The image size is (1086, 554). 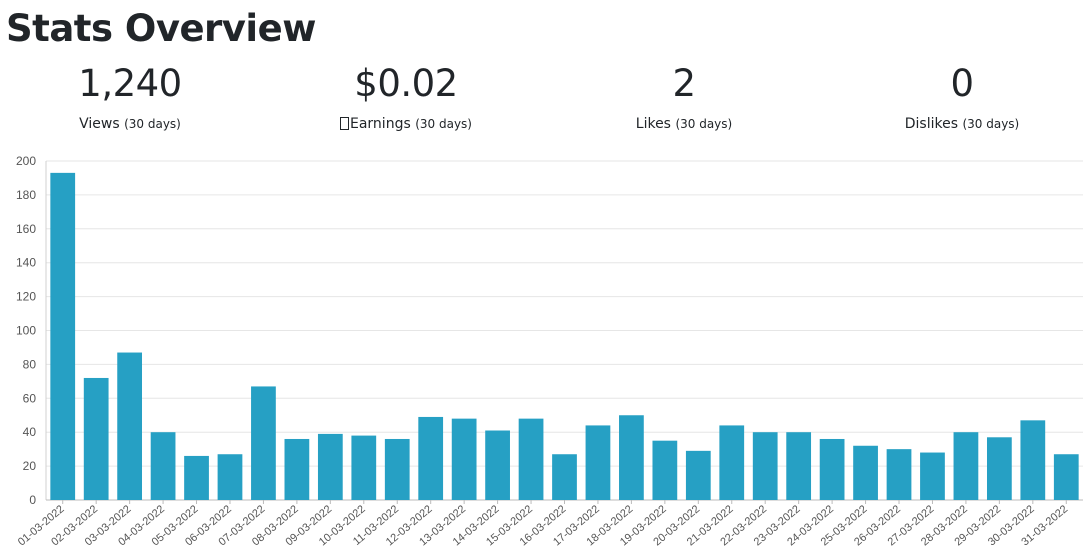 What do you see at coordinates (991, 124) in the screenshot?
I see `dislikes-period: (30 days)` at bounding box center [991, 124].